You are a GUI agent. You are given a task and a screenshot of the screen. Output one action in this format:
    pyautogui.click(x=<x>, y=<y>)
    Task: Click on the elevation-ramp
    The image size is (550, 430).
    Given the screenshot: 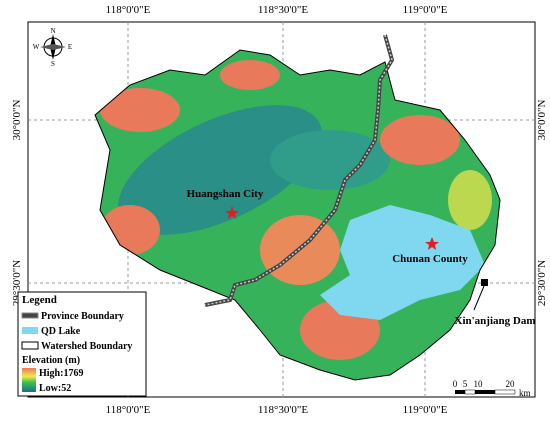 What is the action you would take?
    pyautogui.click(x=29, y=380)
    